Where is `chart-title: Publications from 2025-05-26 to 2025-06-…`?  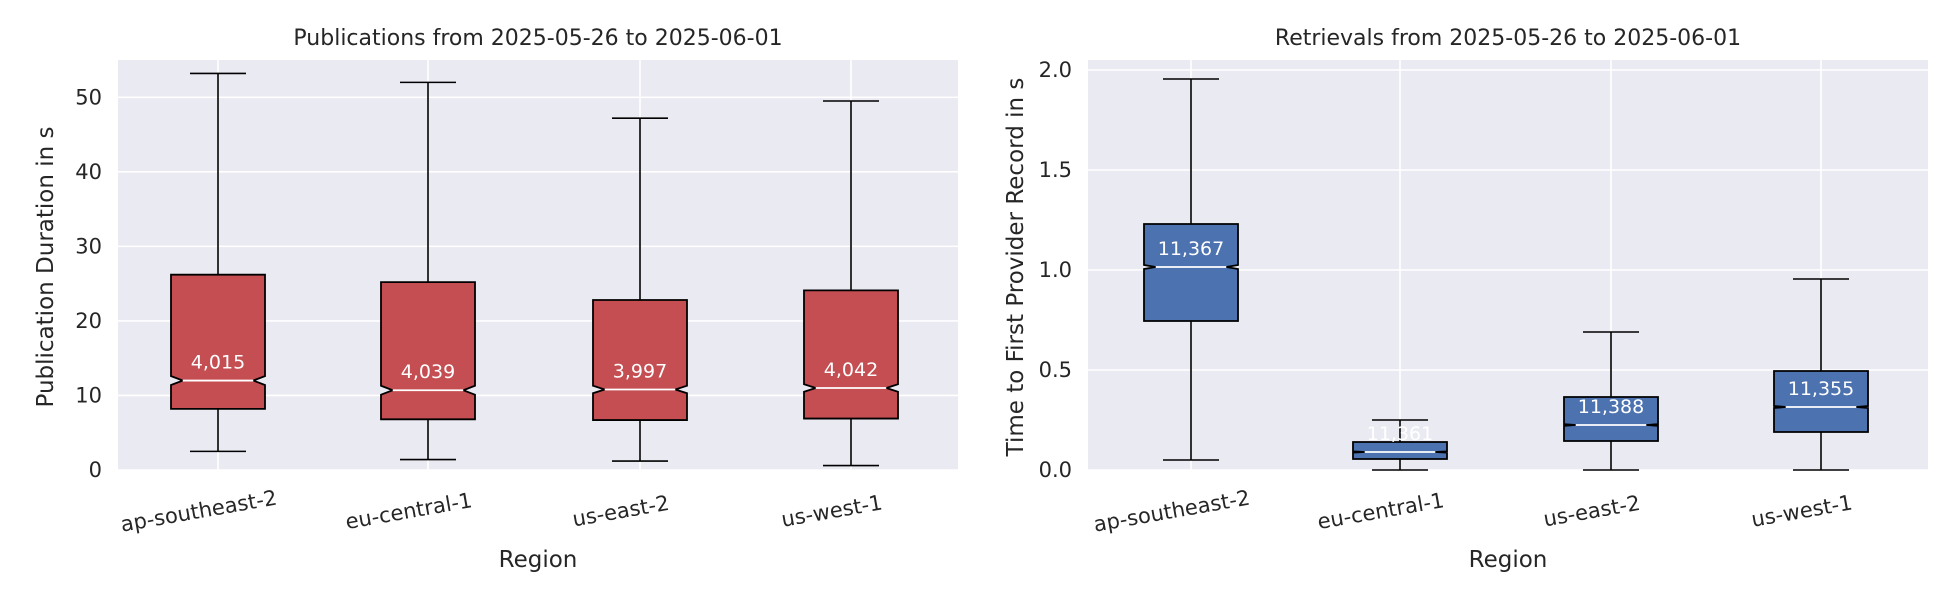
chart-title: Publications from 2025-05-26 to 2025-06-… is located at coordinates (537, 38).